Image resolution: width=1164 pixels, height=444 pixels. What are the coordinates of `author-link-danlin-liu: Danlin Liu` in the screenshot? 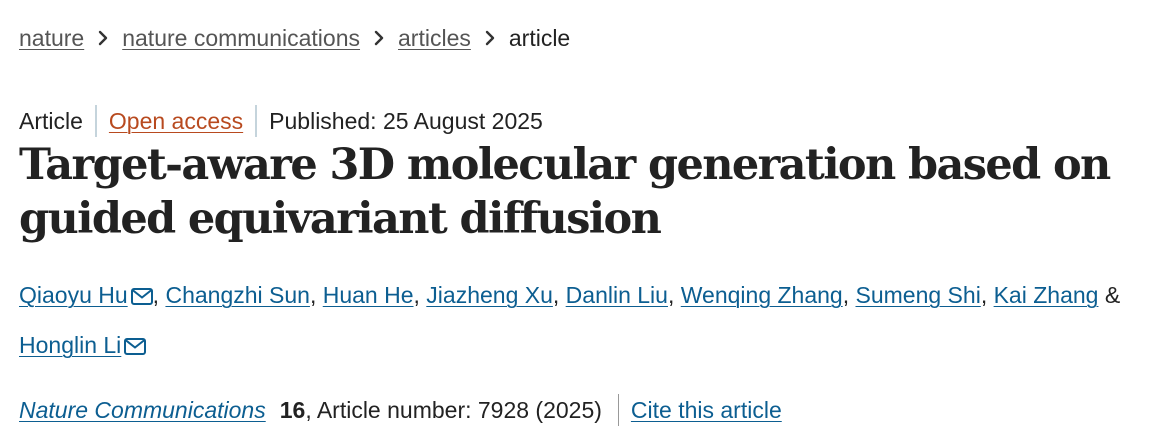 It's located at (616, 295).